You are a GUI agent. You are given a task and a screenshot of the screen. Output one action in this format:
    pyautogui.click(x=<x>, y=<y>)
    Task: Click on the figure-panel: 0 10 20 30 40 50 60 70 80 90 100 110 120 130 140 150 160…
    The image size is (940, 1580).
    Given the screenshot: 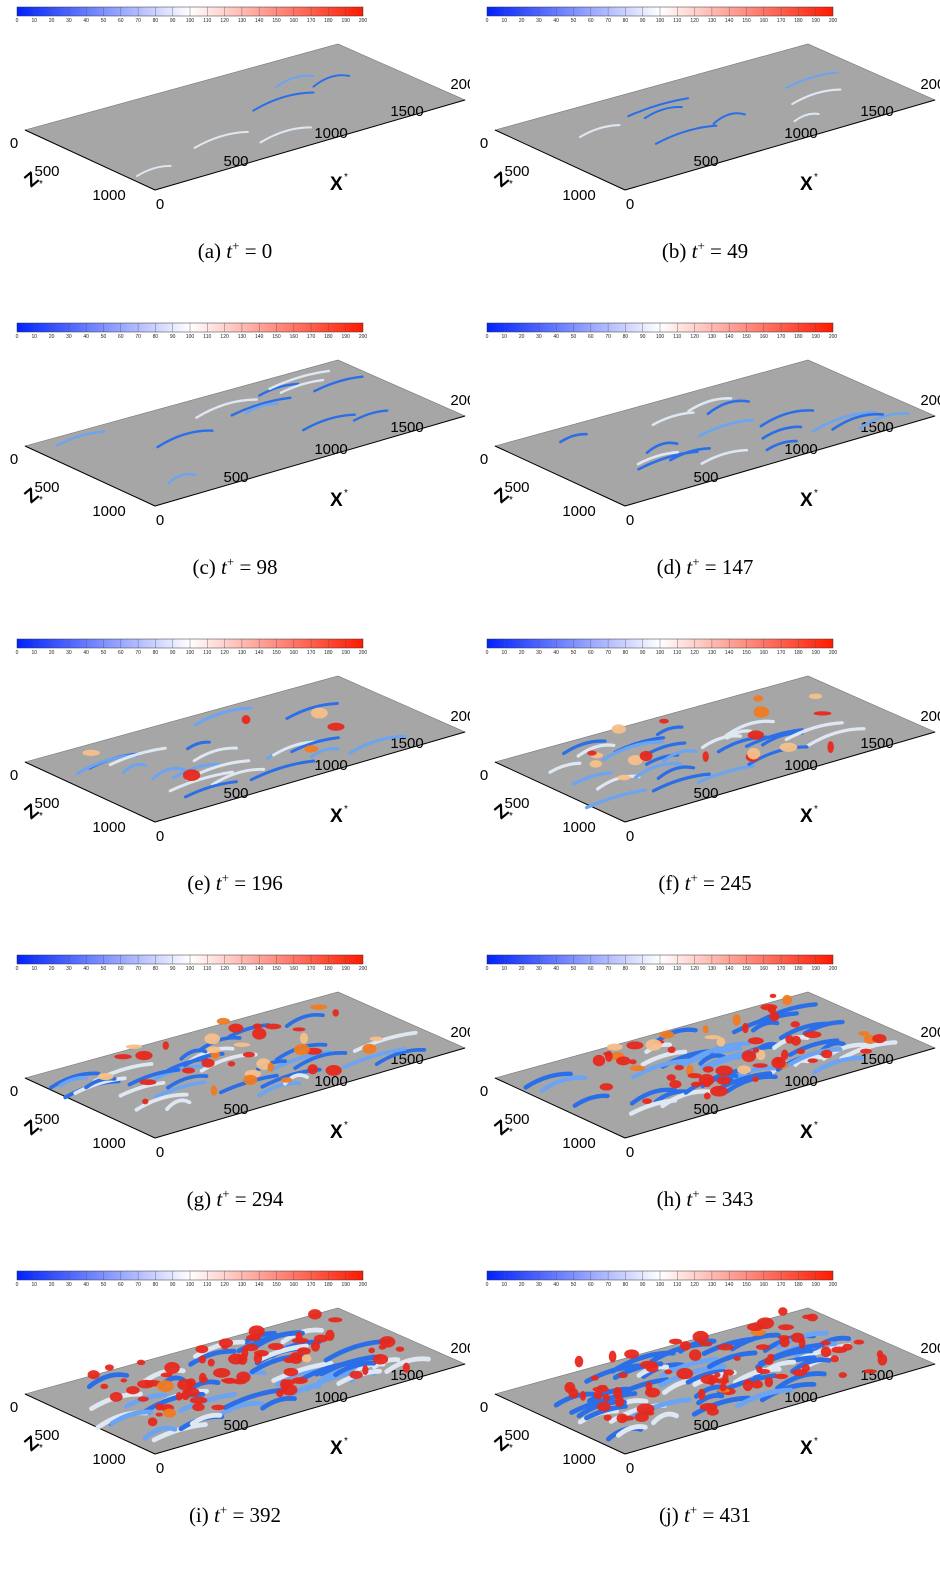 What is the action you would take?
    pyautogui.click(x=235, y=1106)
    